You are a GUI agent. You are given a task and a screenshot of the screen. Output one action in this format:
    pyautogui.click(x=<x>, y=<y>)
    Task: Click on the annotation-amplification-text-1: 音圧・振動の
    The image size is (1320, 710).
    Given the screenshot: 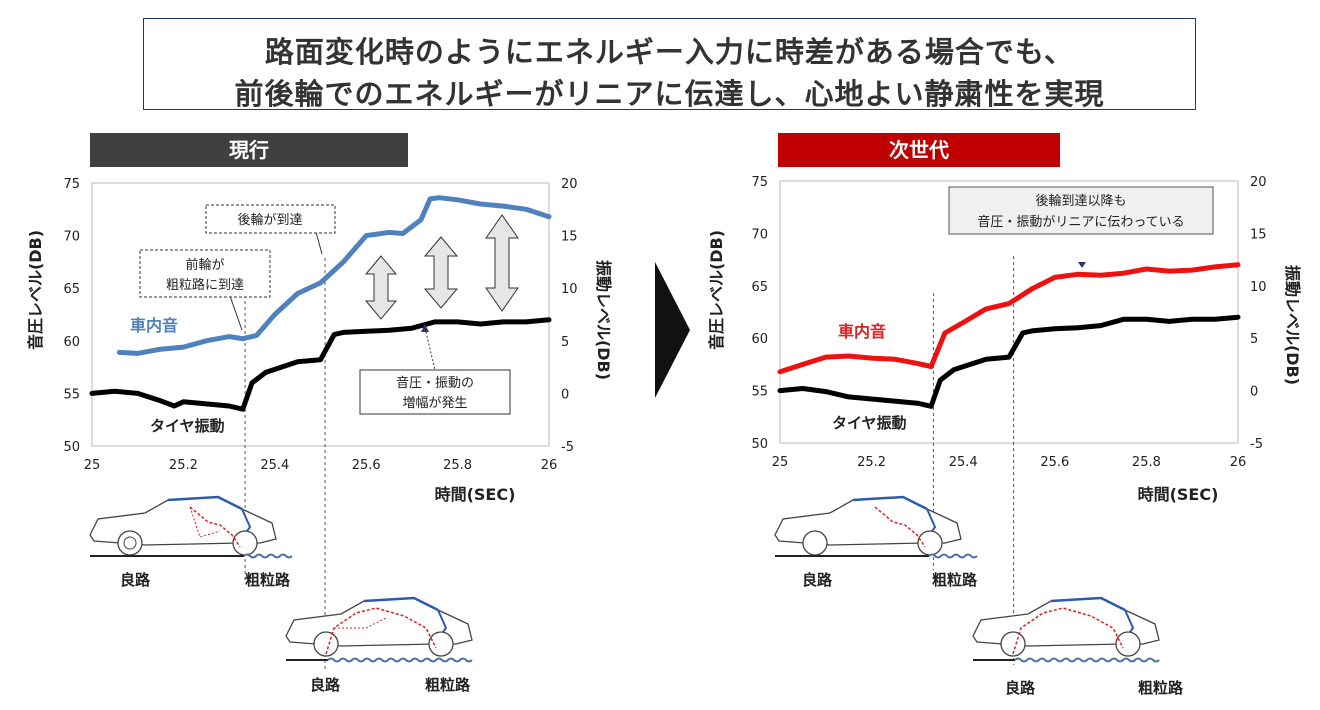 What is the action you would take?
    pyautogui.click(x=435, y=383)
    